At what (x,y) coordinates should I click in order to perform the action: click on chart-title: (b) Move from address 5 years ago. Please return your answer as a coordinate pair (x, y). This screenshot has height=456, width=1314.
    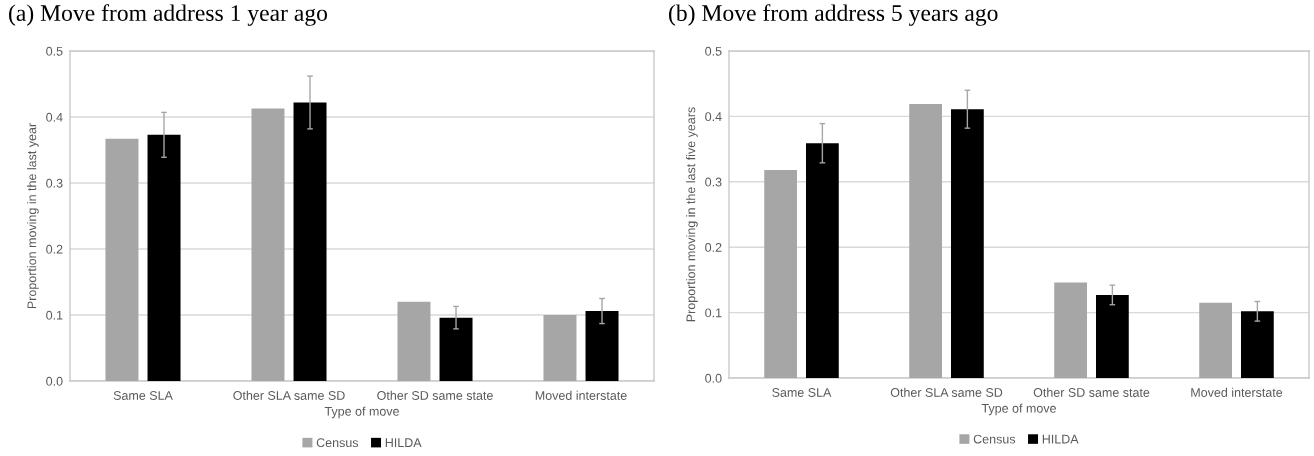
    Looking at the image, I should click on (833, 15).